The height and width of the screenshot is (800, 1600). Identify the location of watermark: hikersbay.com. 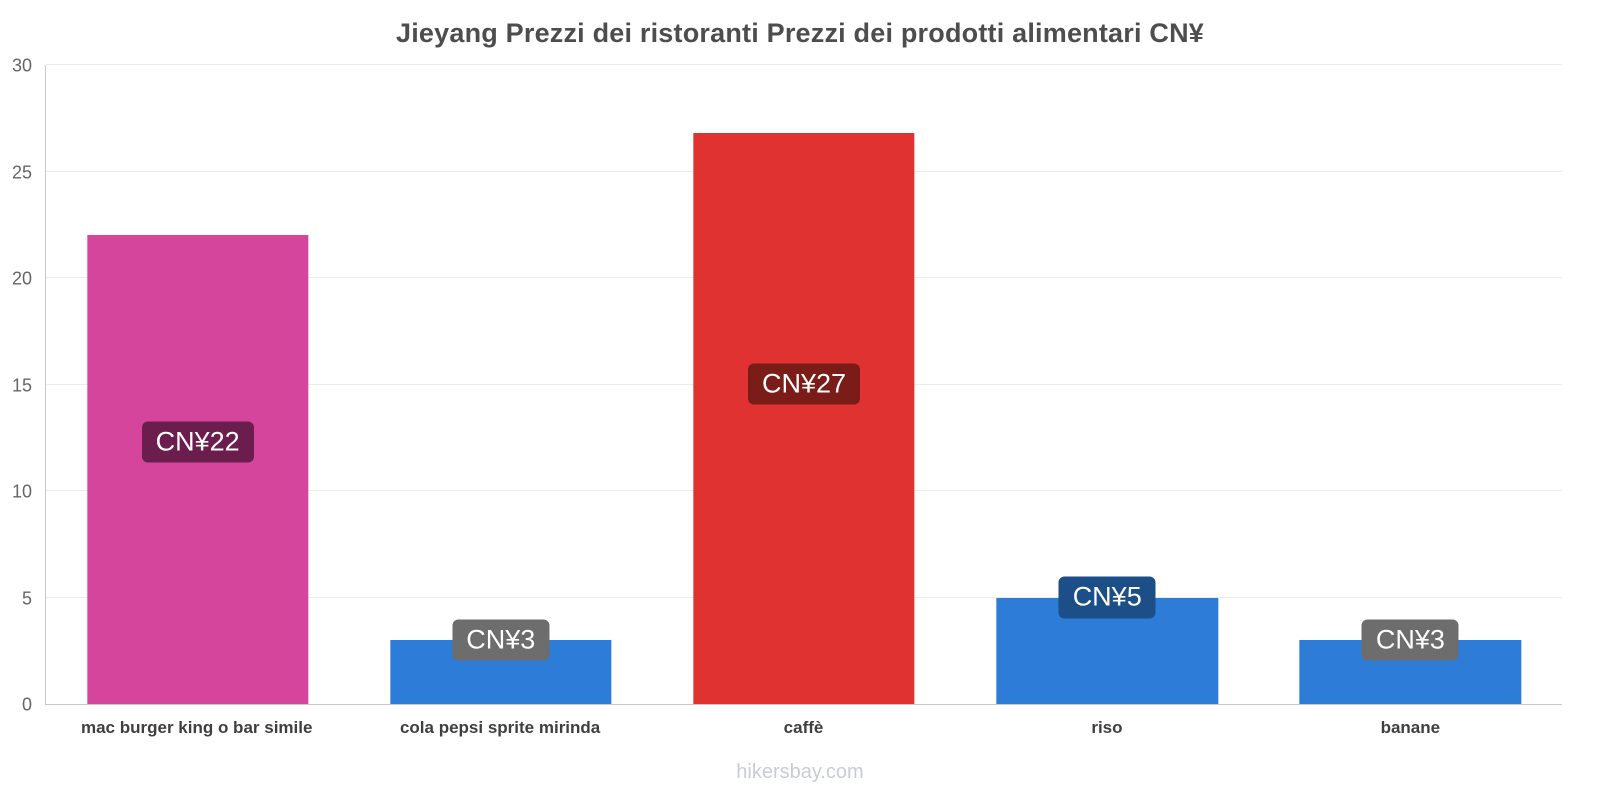
(800, 772).